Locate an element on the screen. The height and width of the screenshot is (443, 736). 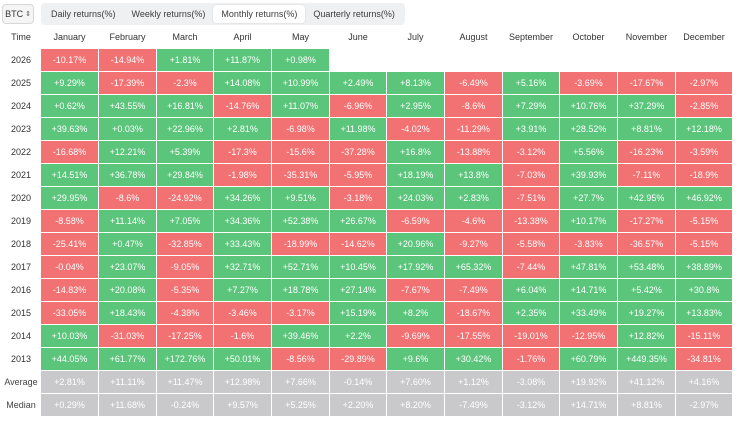
month-header-october: October is located at coordinates (588, 37).